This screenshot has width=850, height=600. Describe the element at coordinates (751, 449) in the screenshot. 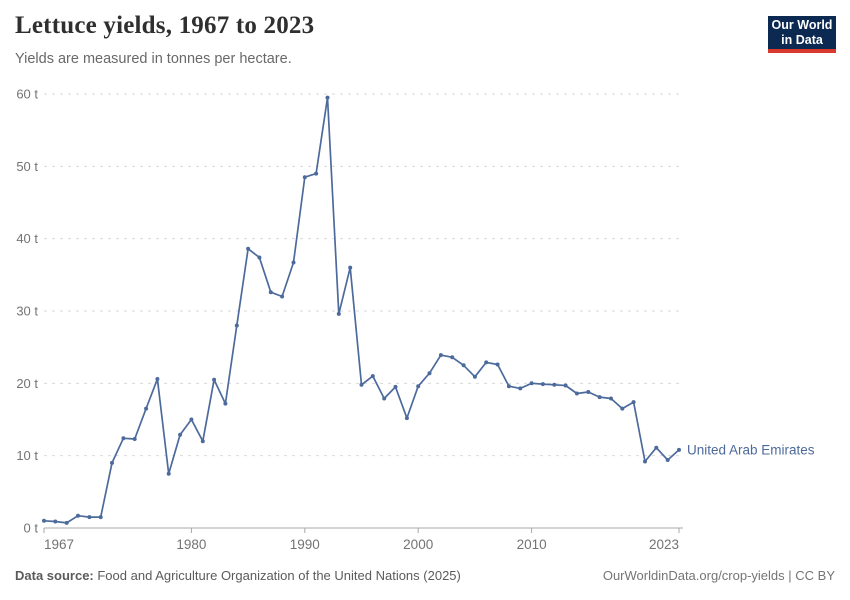

I see `entity-label: United Arab Emirates` at that location.